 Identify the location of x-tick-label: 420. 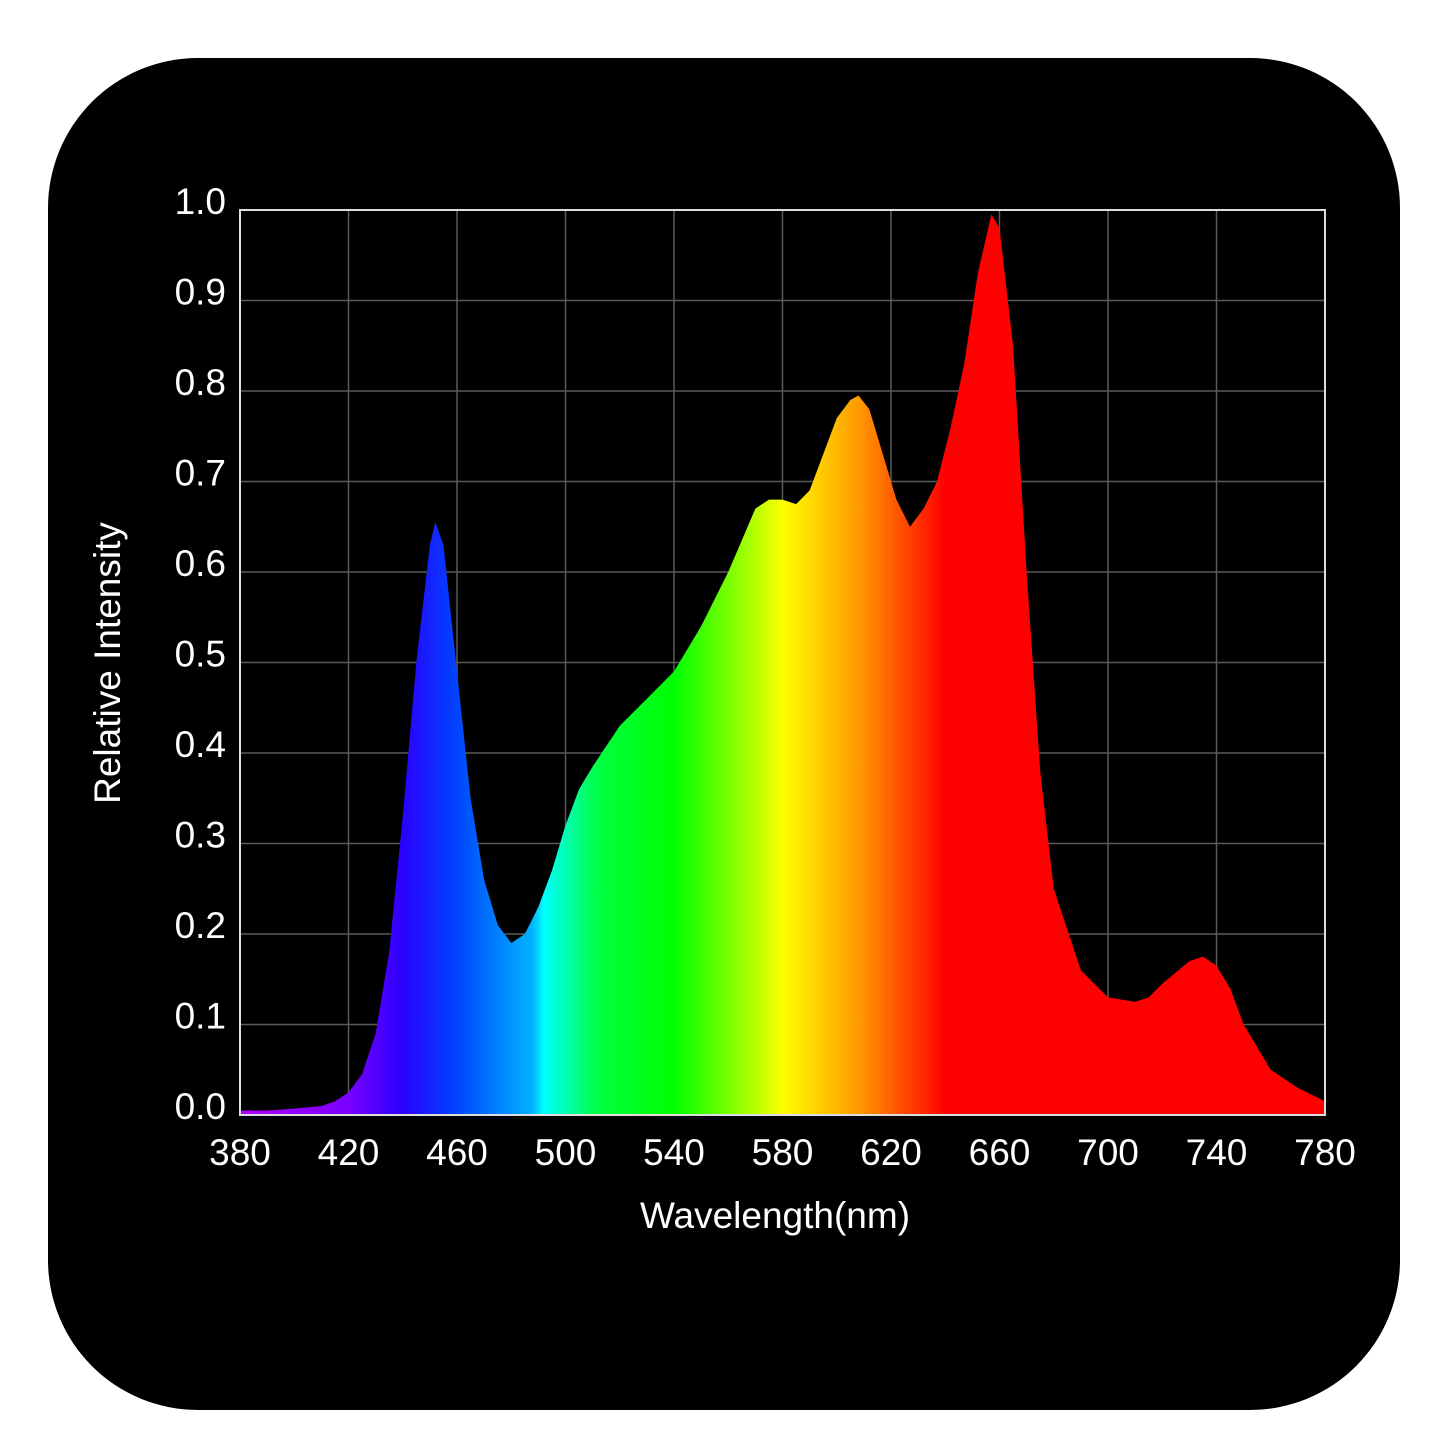
(349, 1152).